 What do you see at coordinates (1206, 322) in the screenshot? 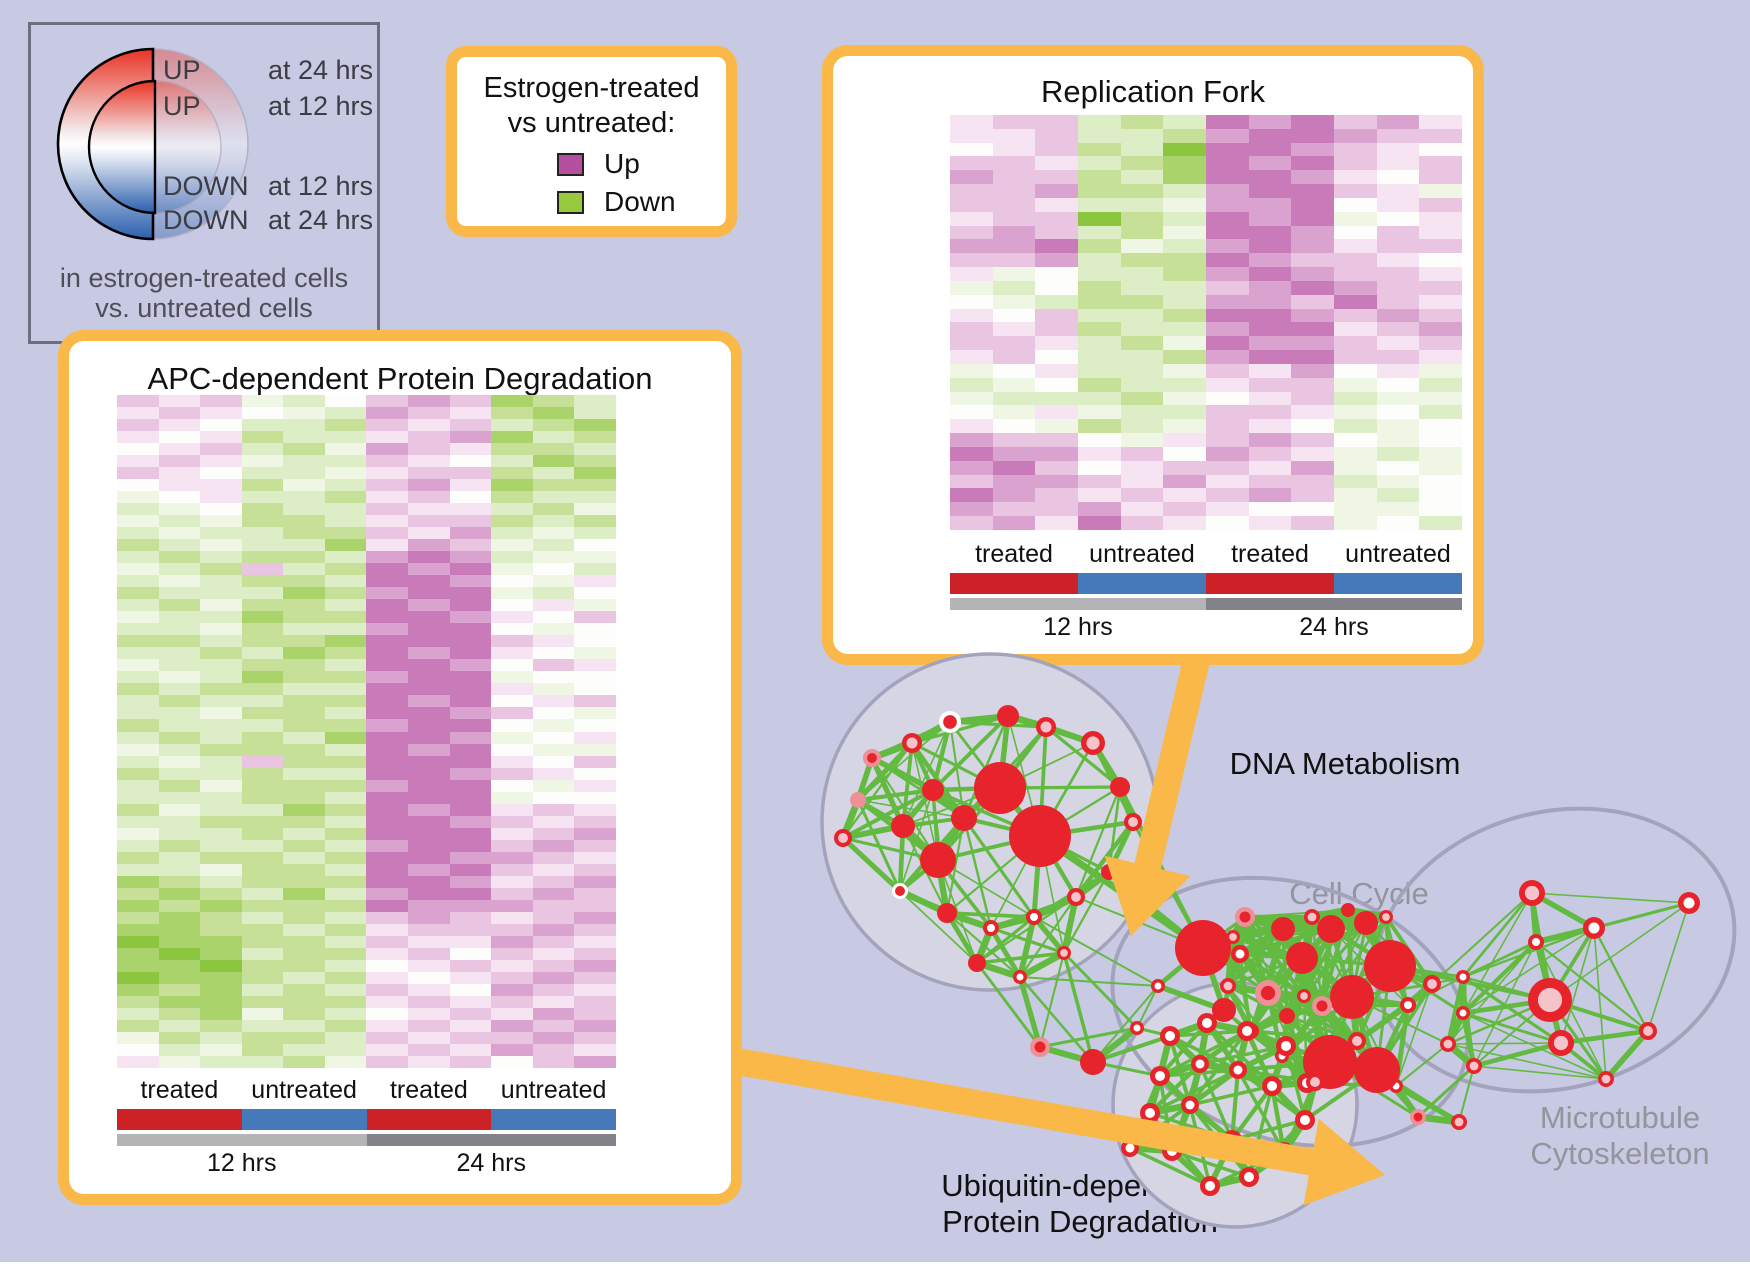
I see `replication-fork-heatmap` at bounding box center [1206, 322].